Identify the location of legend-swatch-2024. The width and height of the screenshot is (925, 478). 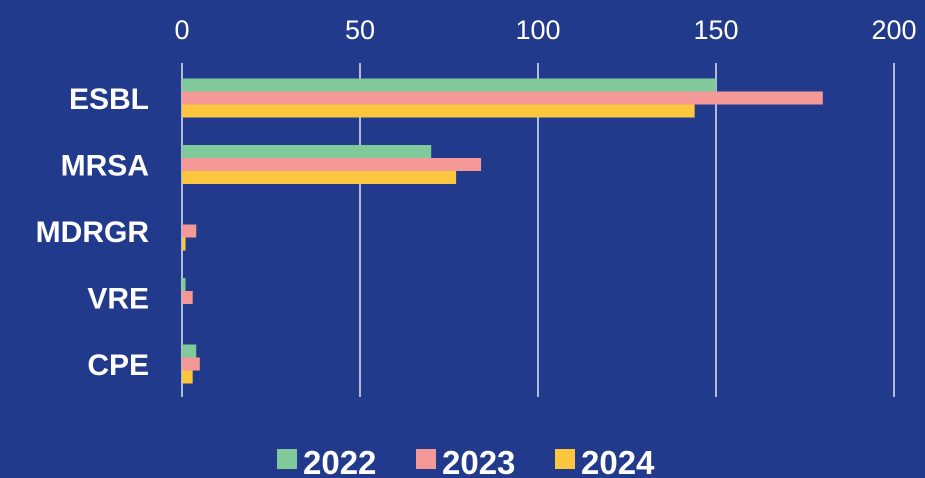
(565, 459).